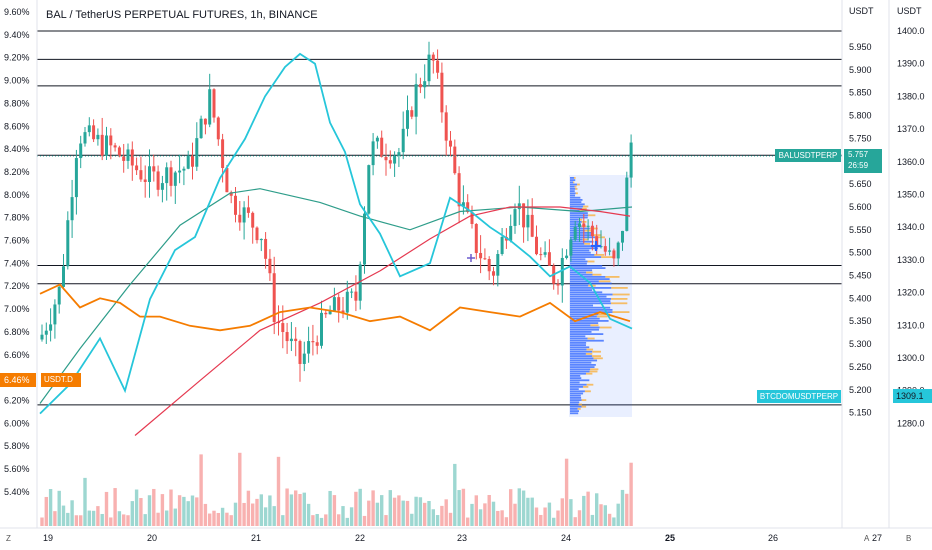  Describe the element at coordinates (909, 538) in the screenshot. I see `log-scale-button: B` at that location.